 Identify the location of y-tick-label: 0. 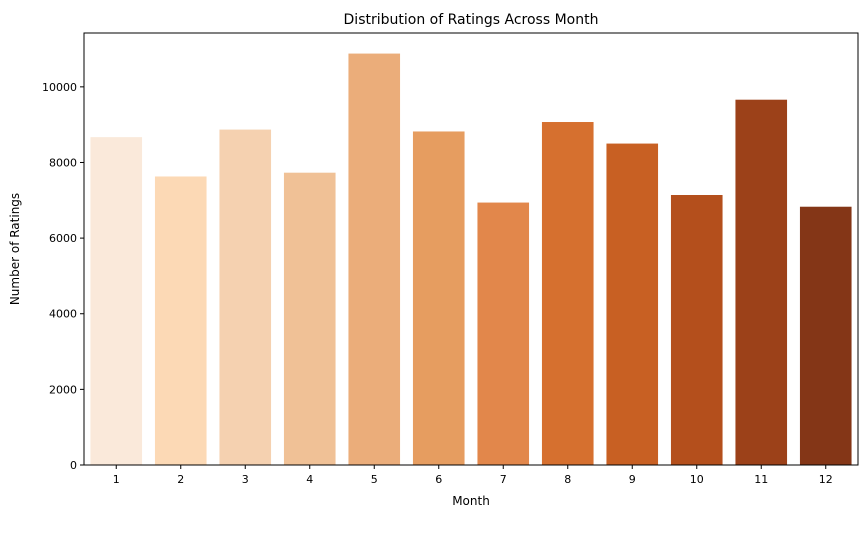
(73, 465).